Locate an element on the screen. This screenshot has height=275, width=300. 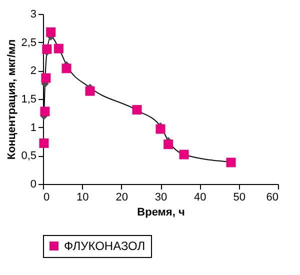
y-tick-label: 0 is located at coordinates (33, 184).